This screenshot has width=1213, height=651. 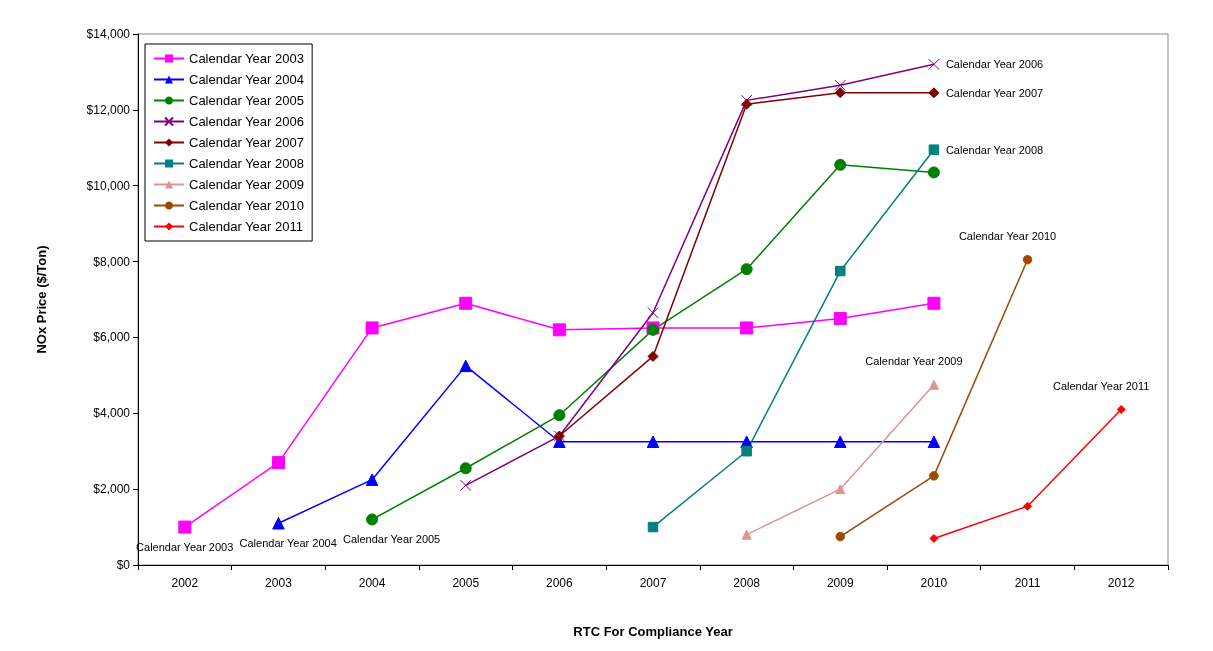 I want to click on legend-label: Calendar Year 2006, so click(x=246, y=121).